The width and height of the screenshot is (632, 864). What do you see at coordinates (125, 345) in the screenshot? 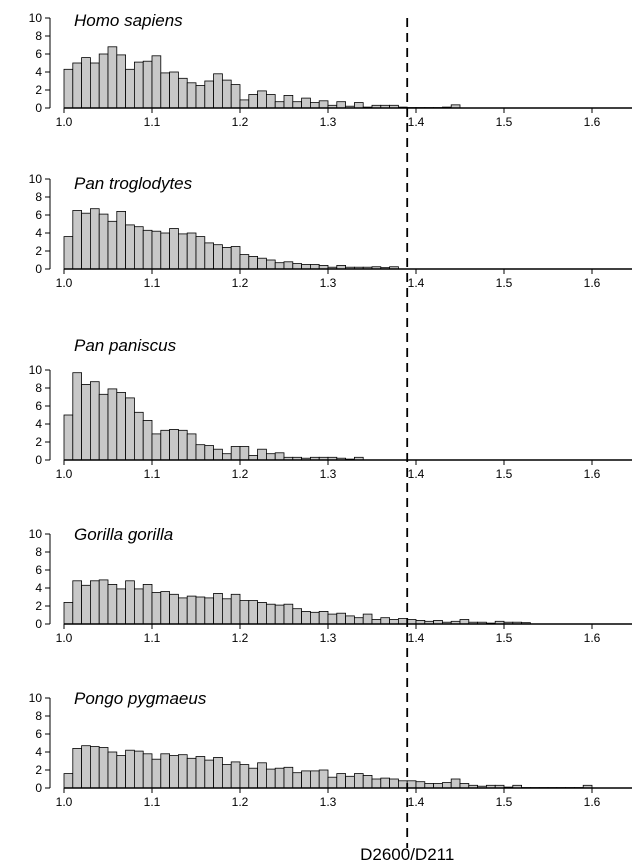
I see `panel-title: Pan paniscus` at bounding box center [125, 345].